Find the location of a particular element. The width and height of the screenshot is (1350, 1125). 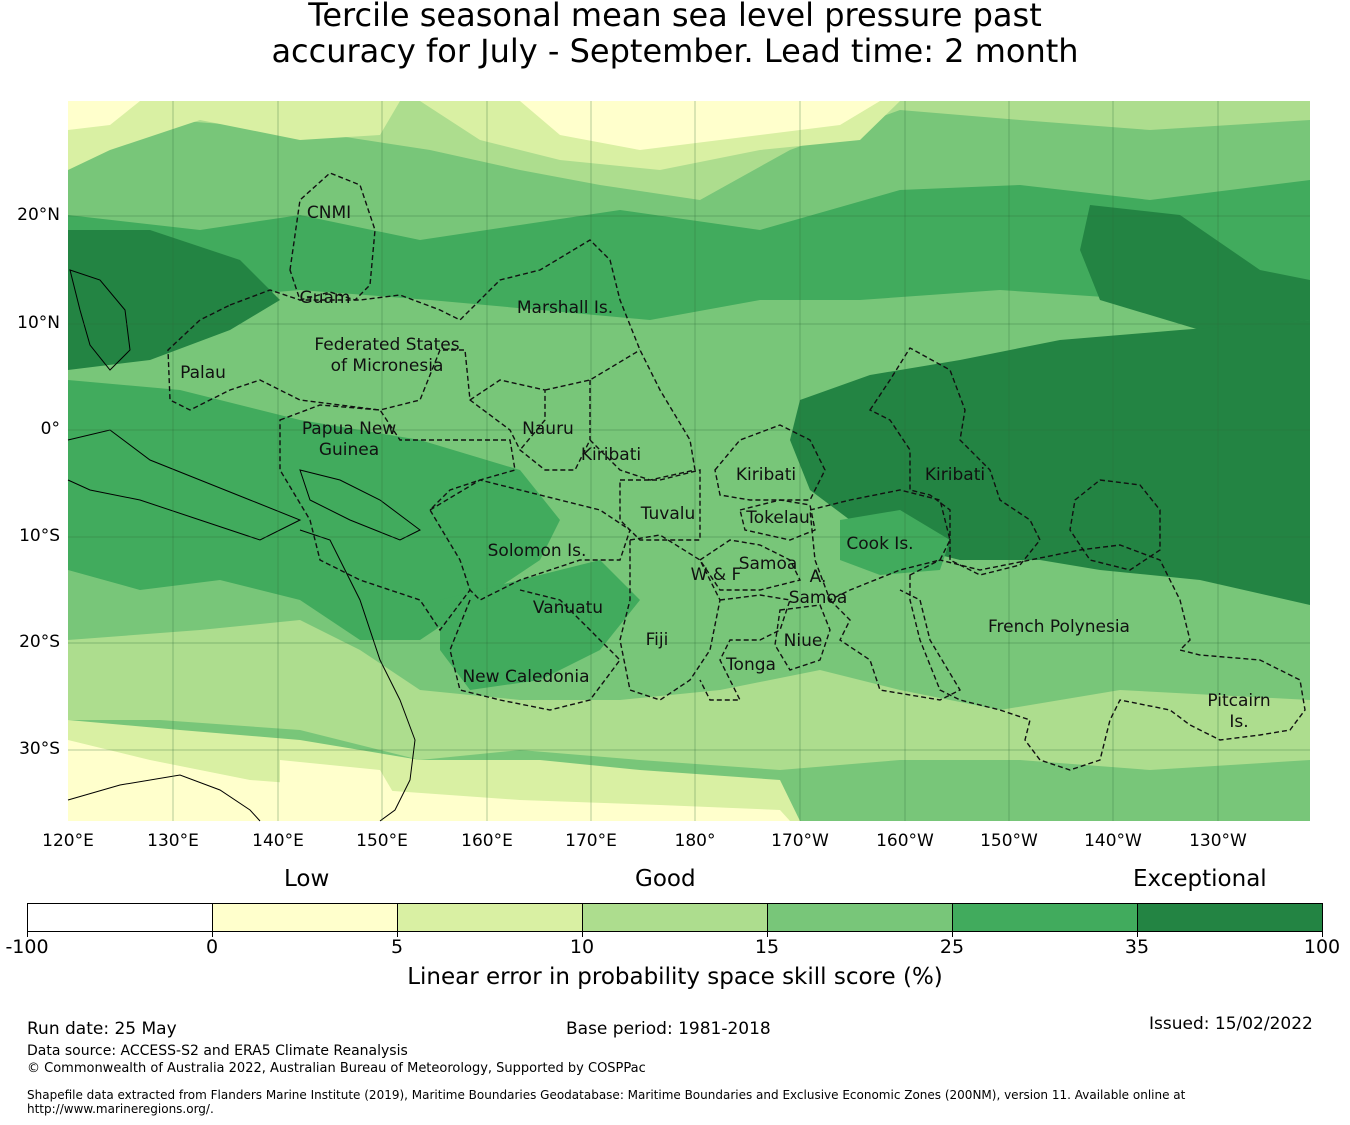

lon-label-130e: 130°E is located at coordinates (173, 841).